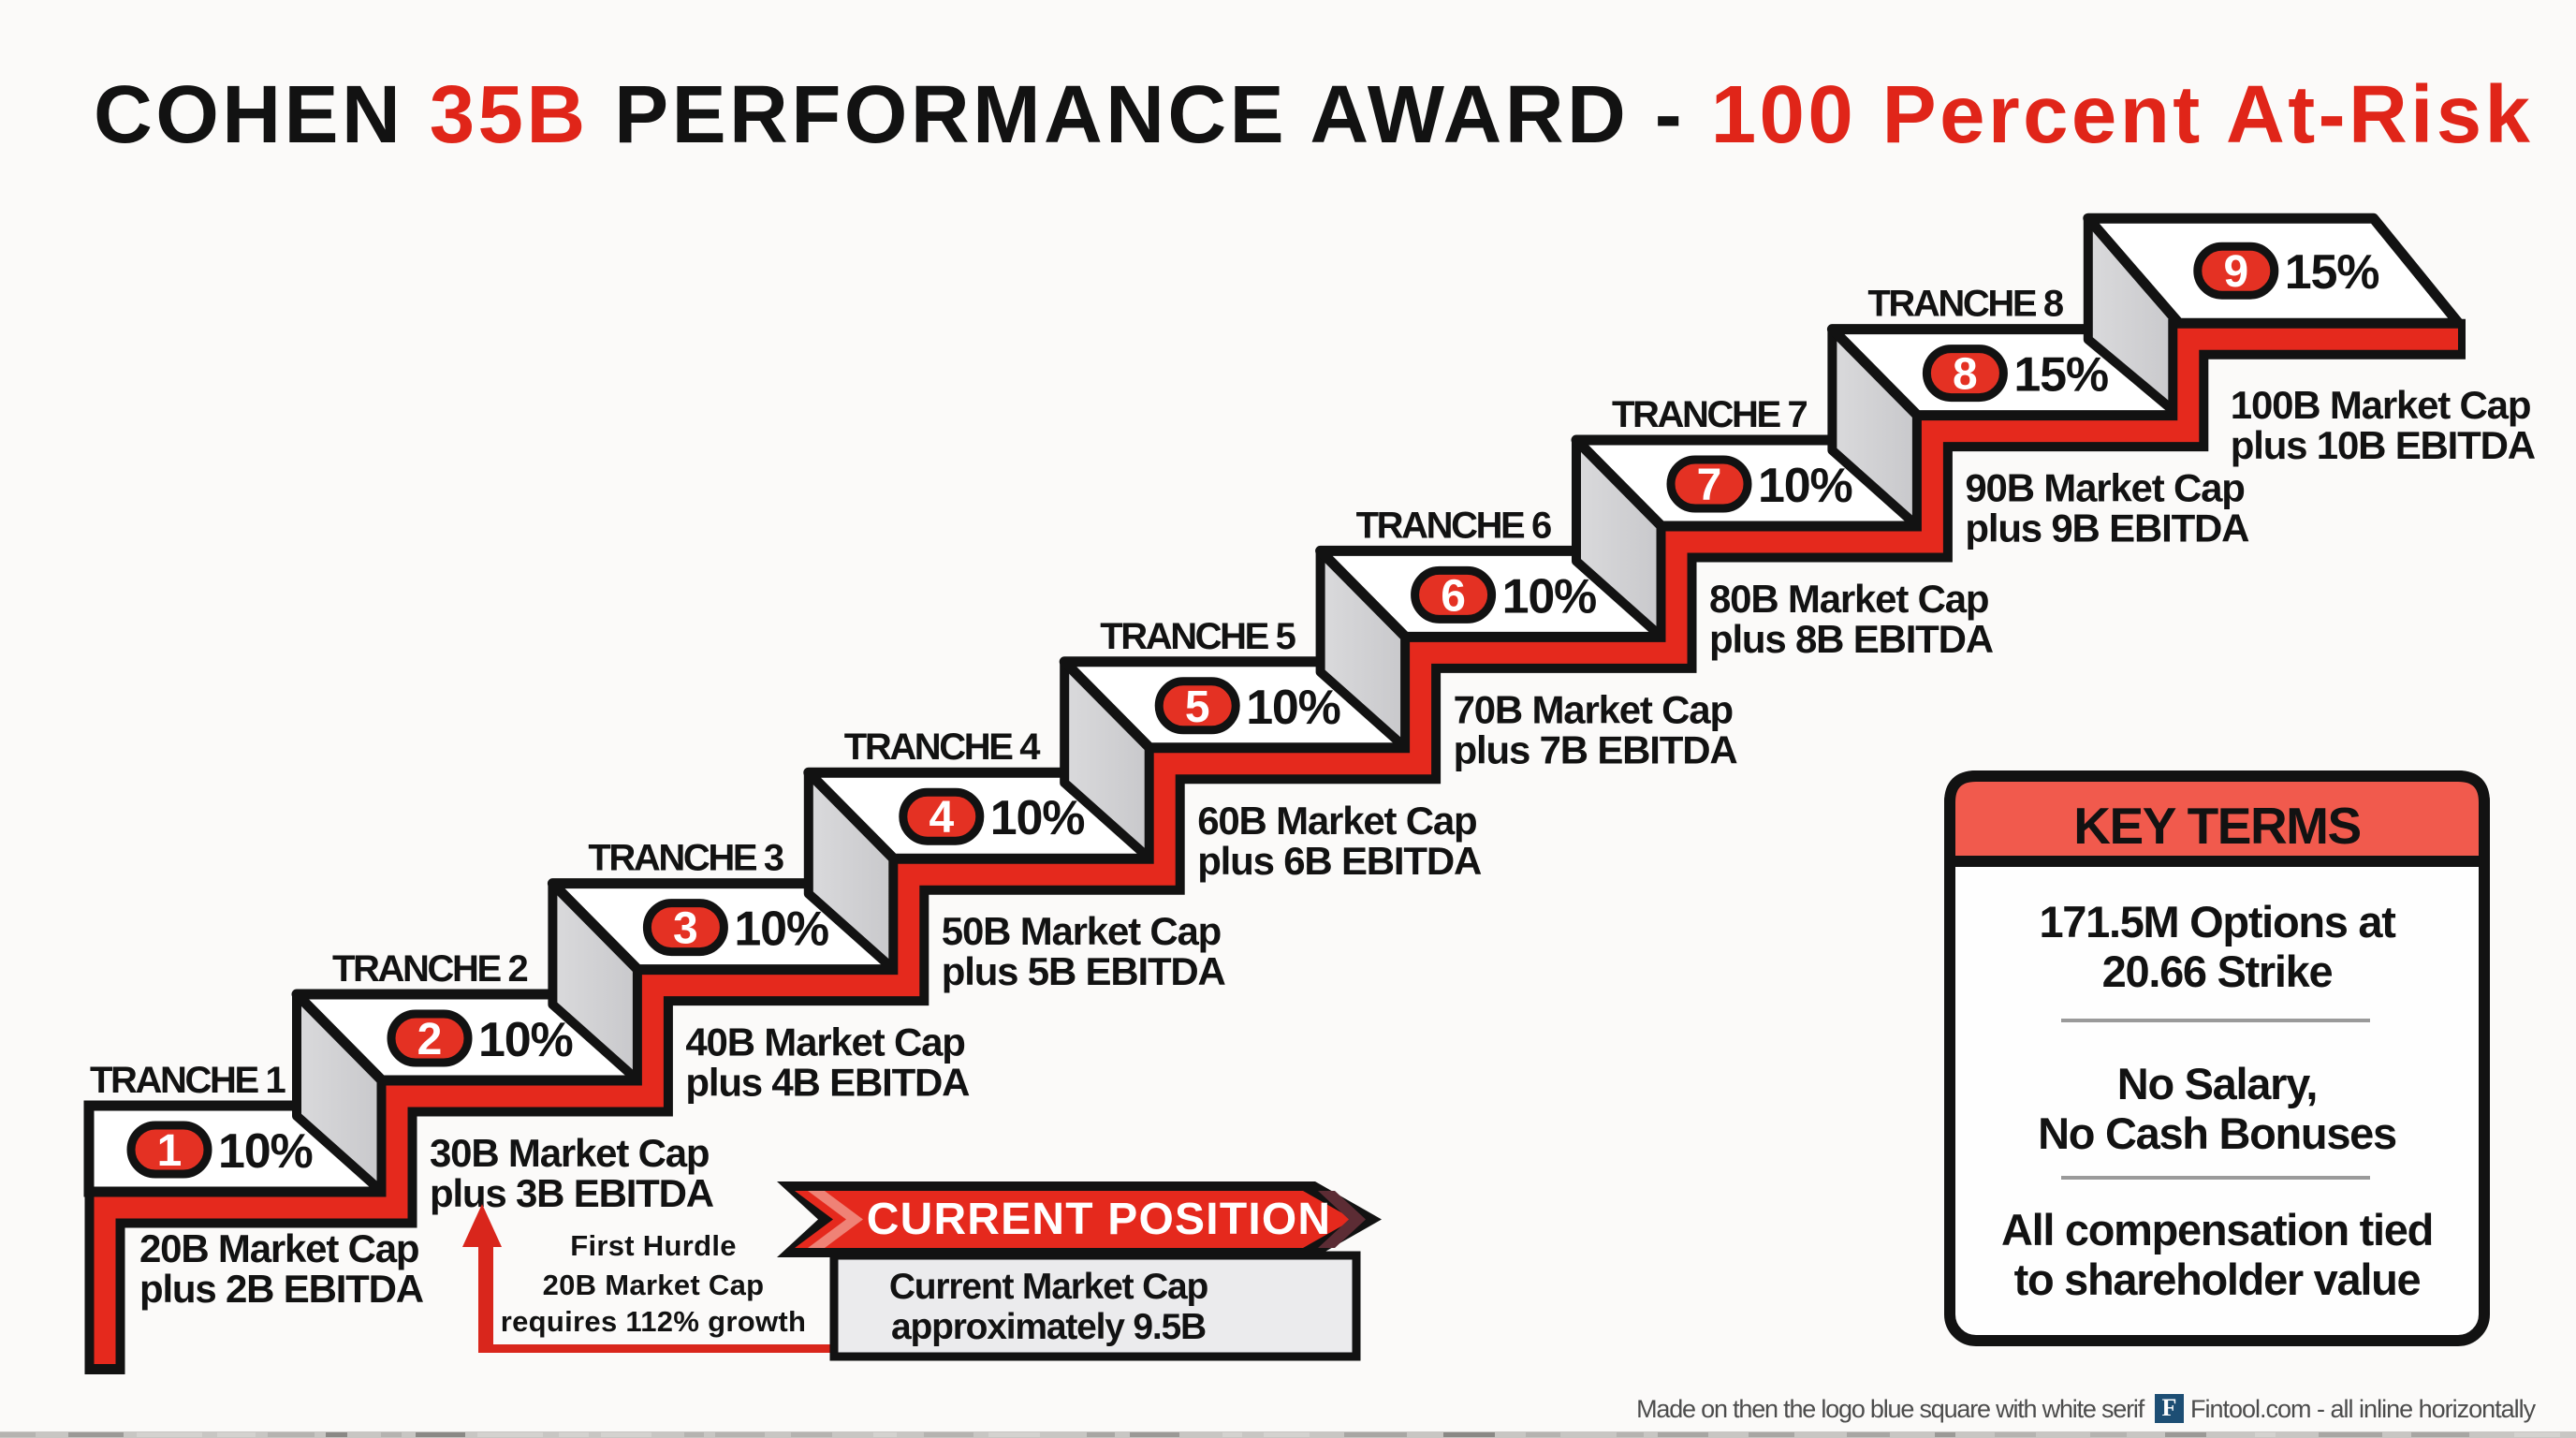 The width and height of the screenshot is (2576, 1438). I want to click on svg-text: plus 2B EBITDA, so click(281, 1289).